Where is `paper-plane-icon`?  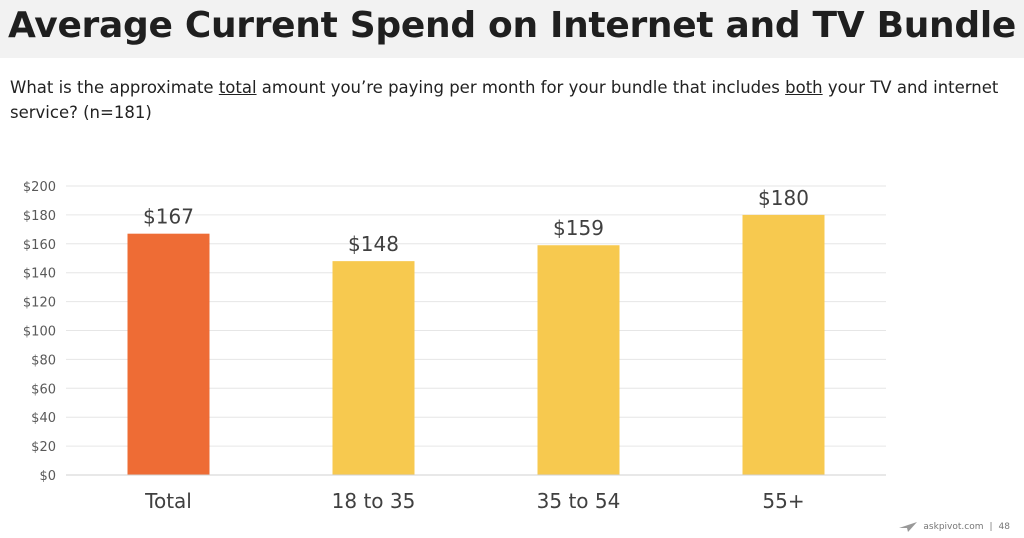
paper-plane-icon is located at coordinates (908, 527).